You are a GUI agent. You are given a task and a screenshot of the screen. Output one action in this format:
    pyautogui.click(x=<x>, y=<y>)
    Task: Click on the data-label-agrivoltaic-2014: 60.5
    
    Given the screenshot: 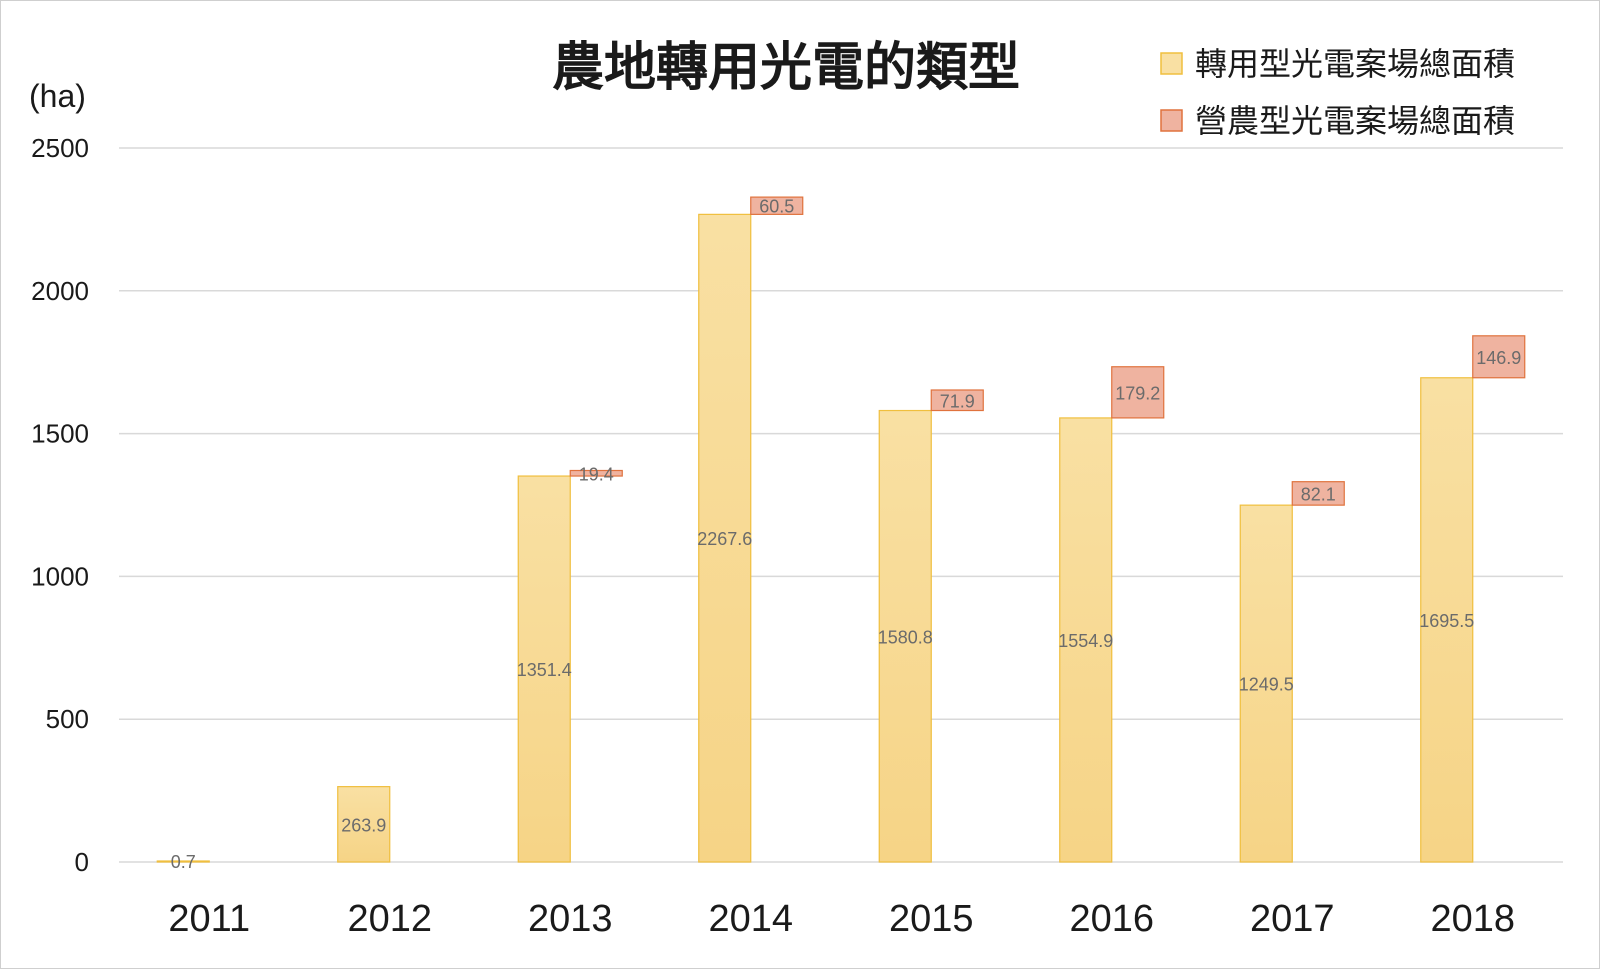 What is the action you would take?
    pyautogui.click(x=776, y=207)
    